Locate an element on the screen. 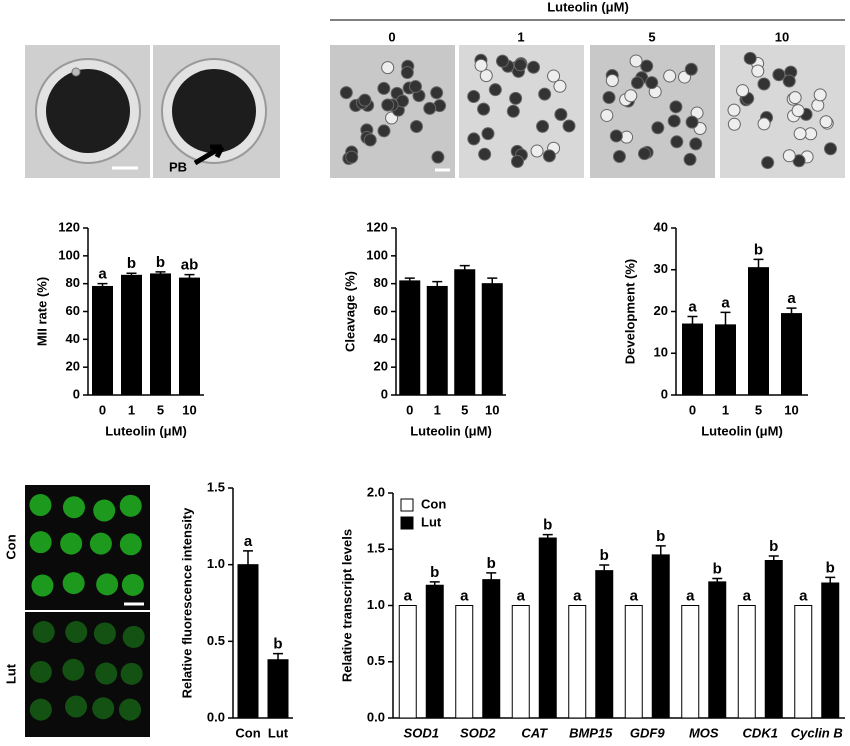 The height and width of the screenshot is (746, 850). group-label: 10 is located at coordinates (782, 36).